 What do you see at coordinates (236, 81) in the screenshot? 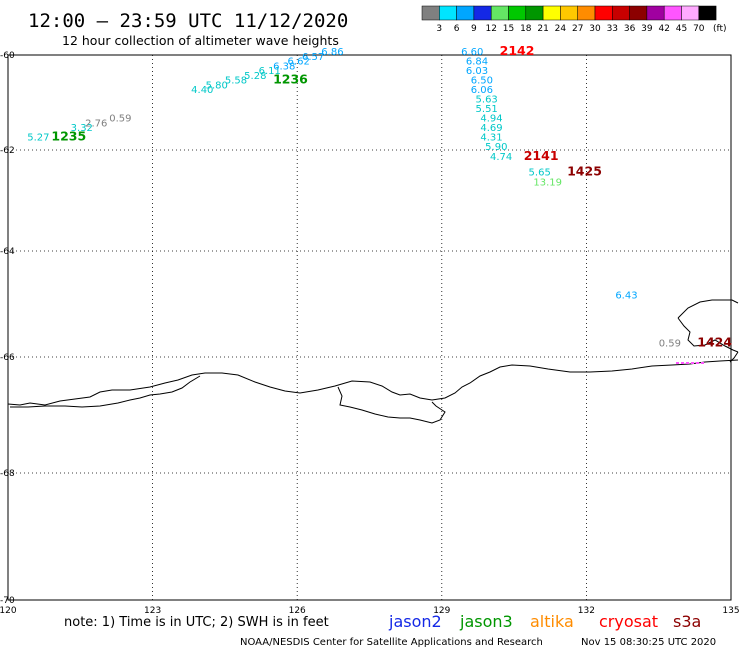
I see `wave-height-value: 5.58` at bounding box center [236, 81].